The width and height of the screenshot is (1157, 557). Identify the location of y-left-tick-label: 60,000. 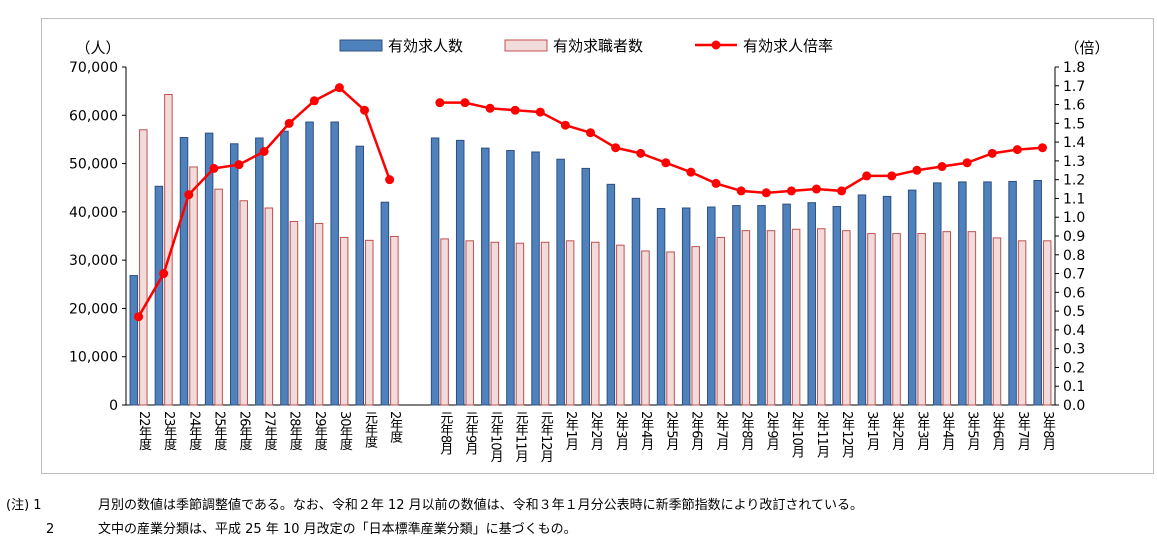
(93, 116).